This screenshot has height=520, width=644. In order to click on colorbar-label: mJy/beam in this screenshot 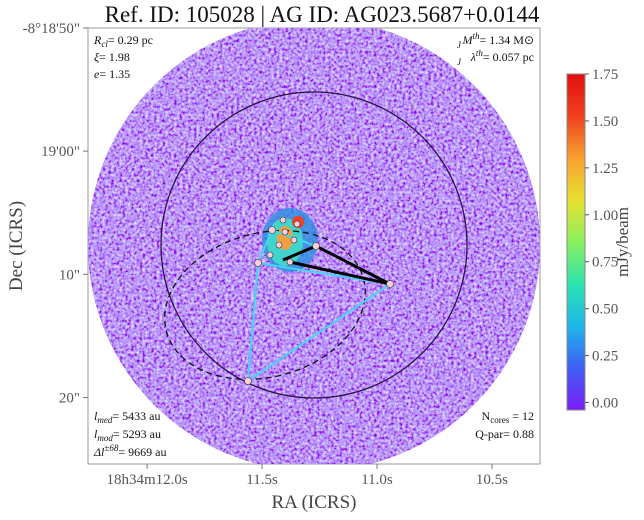, I will do `click(622, 242)`.